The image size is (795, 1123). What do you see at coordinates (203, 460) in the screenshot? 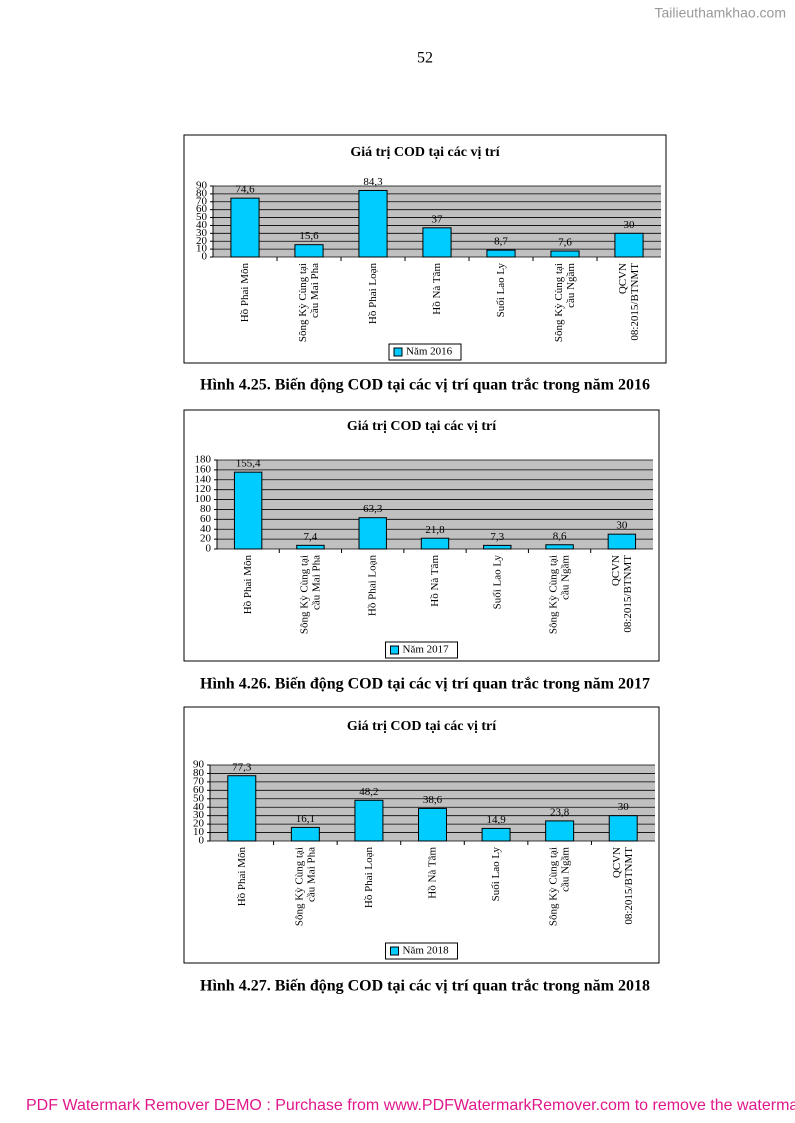
I see `y-tick-label: 180` at bounding box center [203, 460].